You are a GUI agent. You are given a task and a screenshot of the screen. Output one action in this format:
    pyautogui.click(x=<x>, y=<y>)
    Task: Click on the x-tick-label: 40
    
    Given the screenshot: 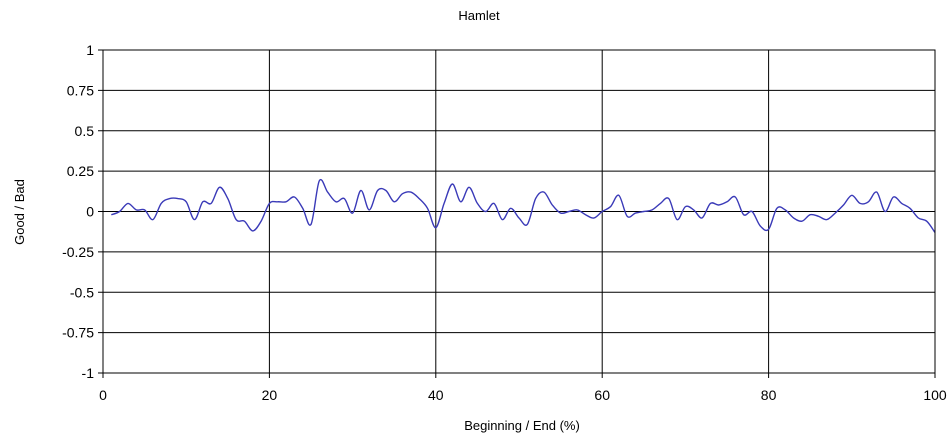 What is the action you would take?
    pyautogui.click(x=436, y=395)
    